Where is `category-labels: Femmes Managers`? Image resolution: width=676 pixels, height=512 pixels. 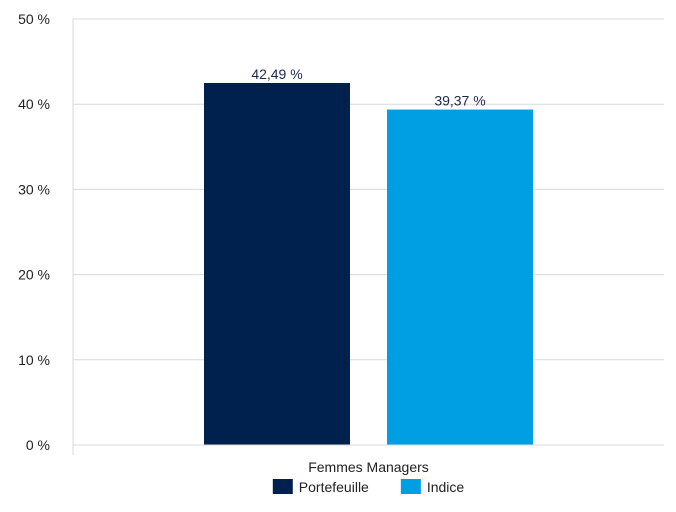
category-labels: Femmes Managers is located at coordinates (368, 467).